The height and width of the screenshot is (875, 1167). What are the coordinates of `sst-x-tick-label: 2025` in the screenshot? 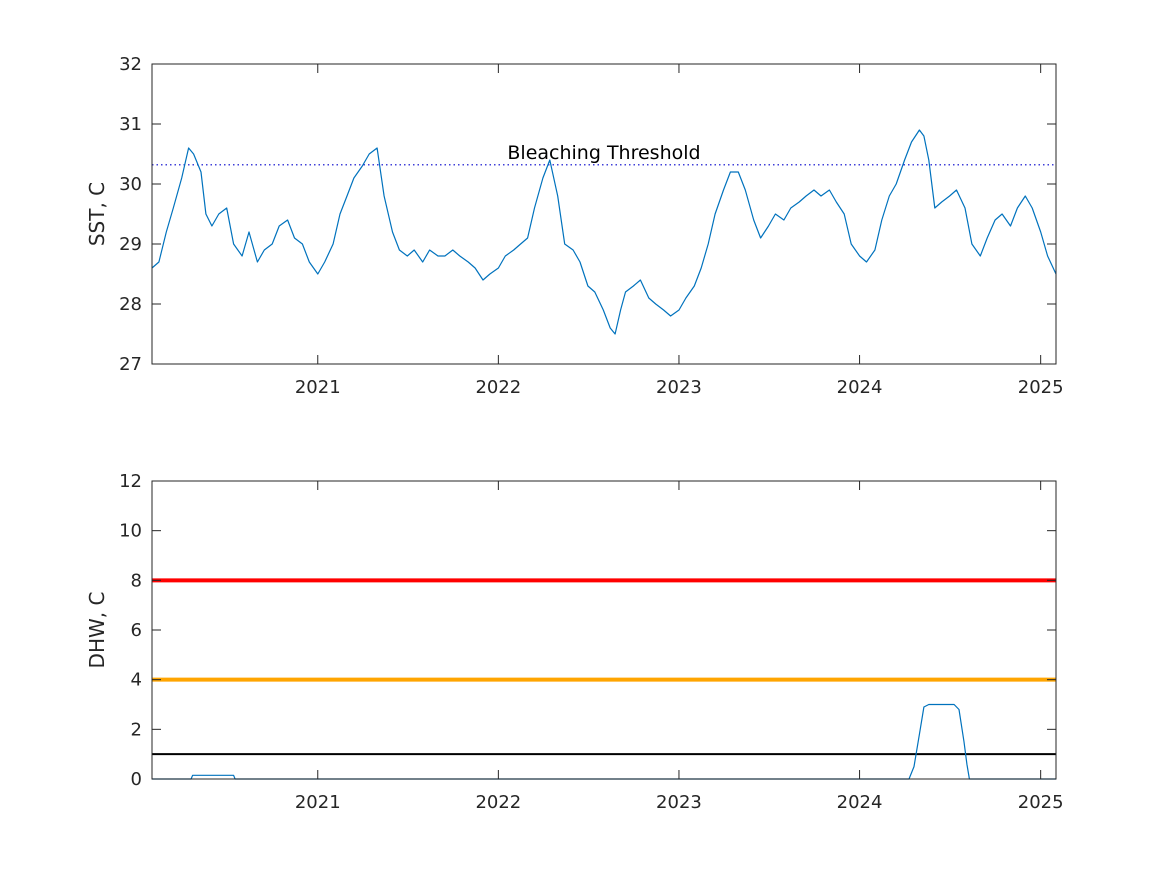 It's located at (1041, 387).